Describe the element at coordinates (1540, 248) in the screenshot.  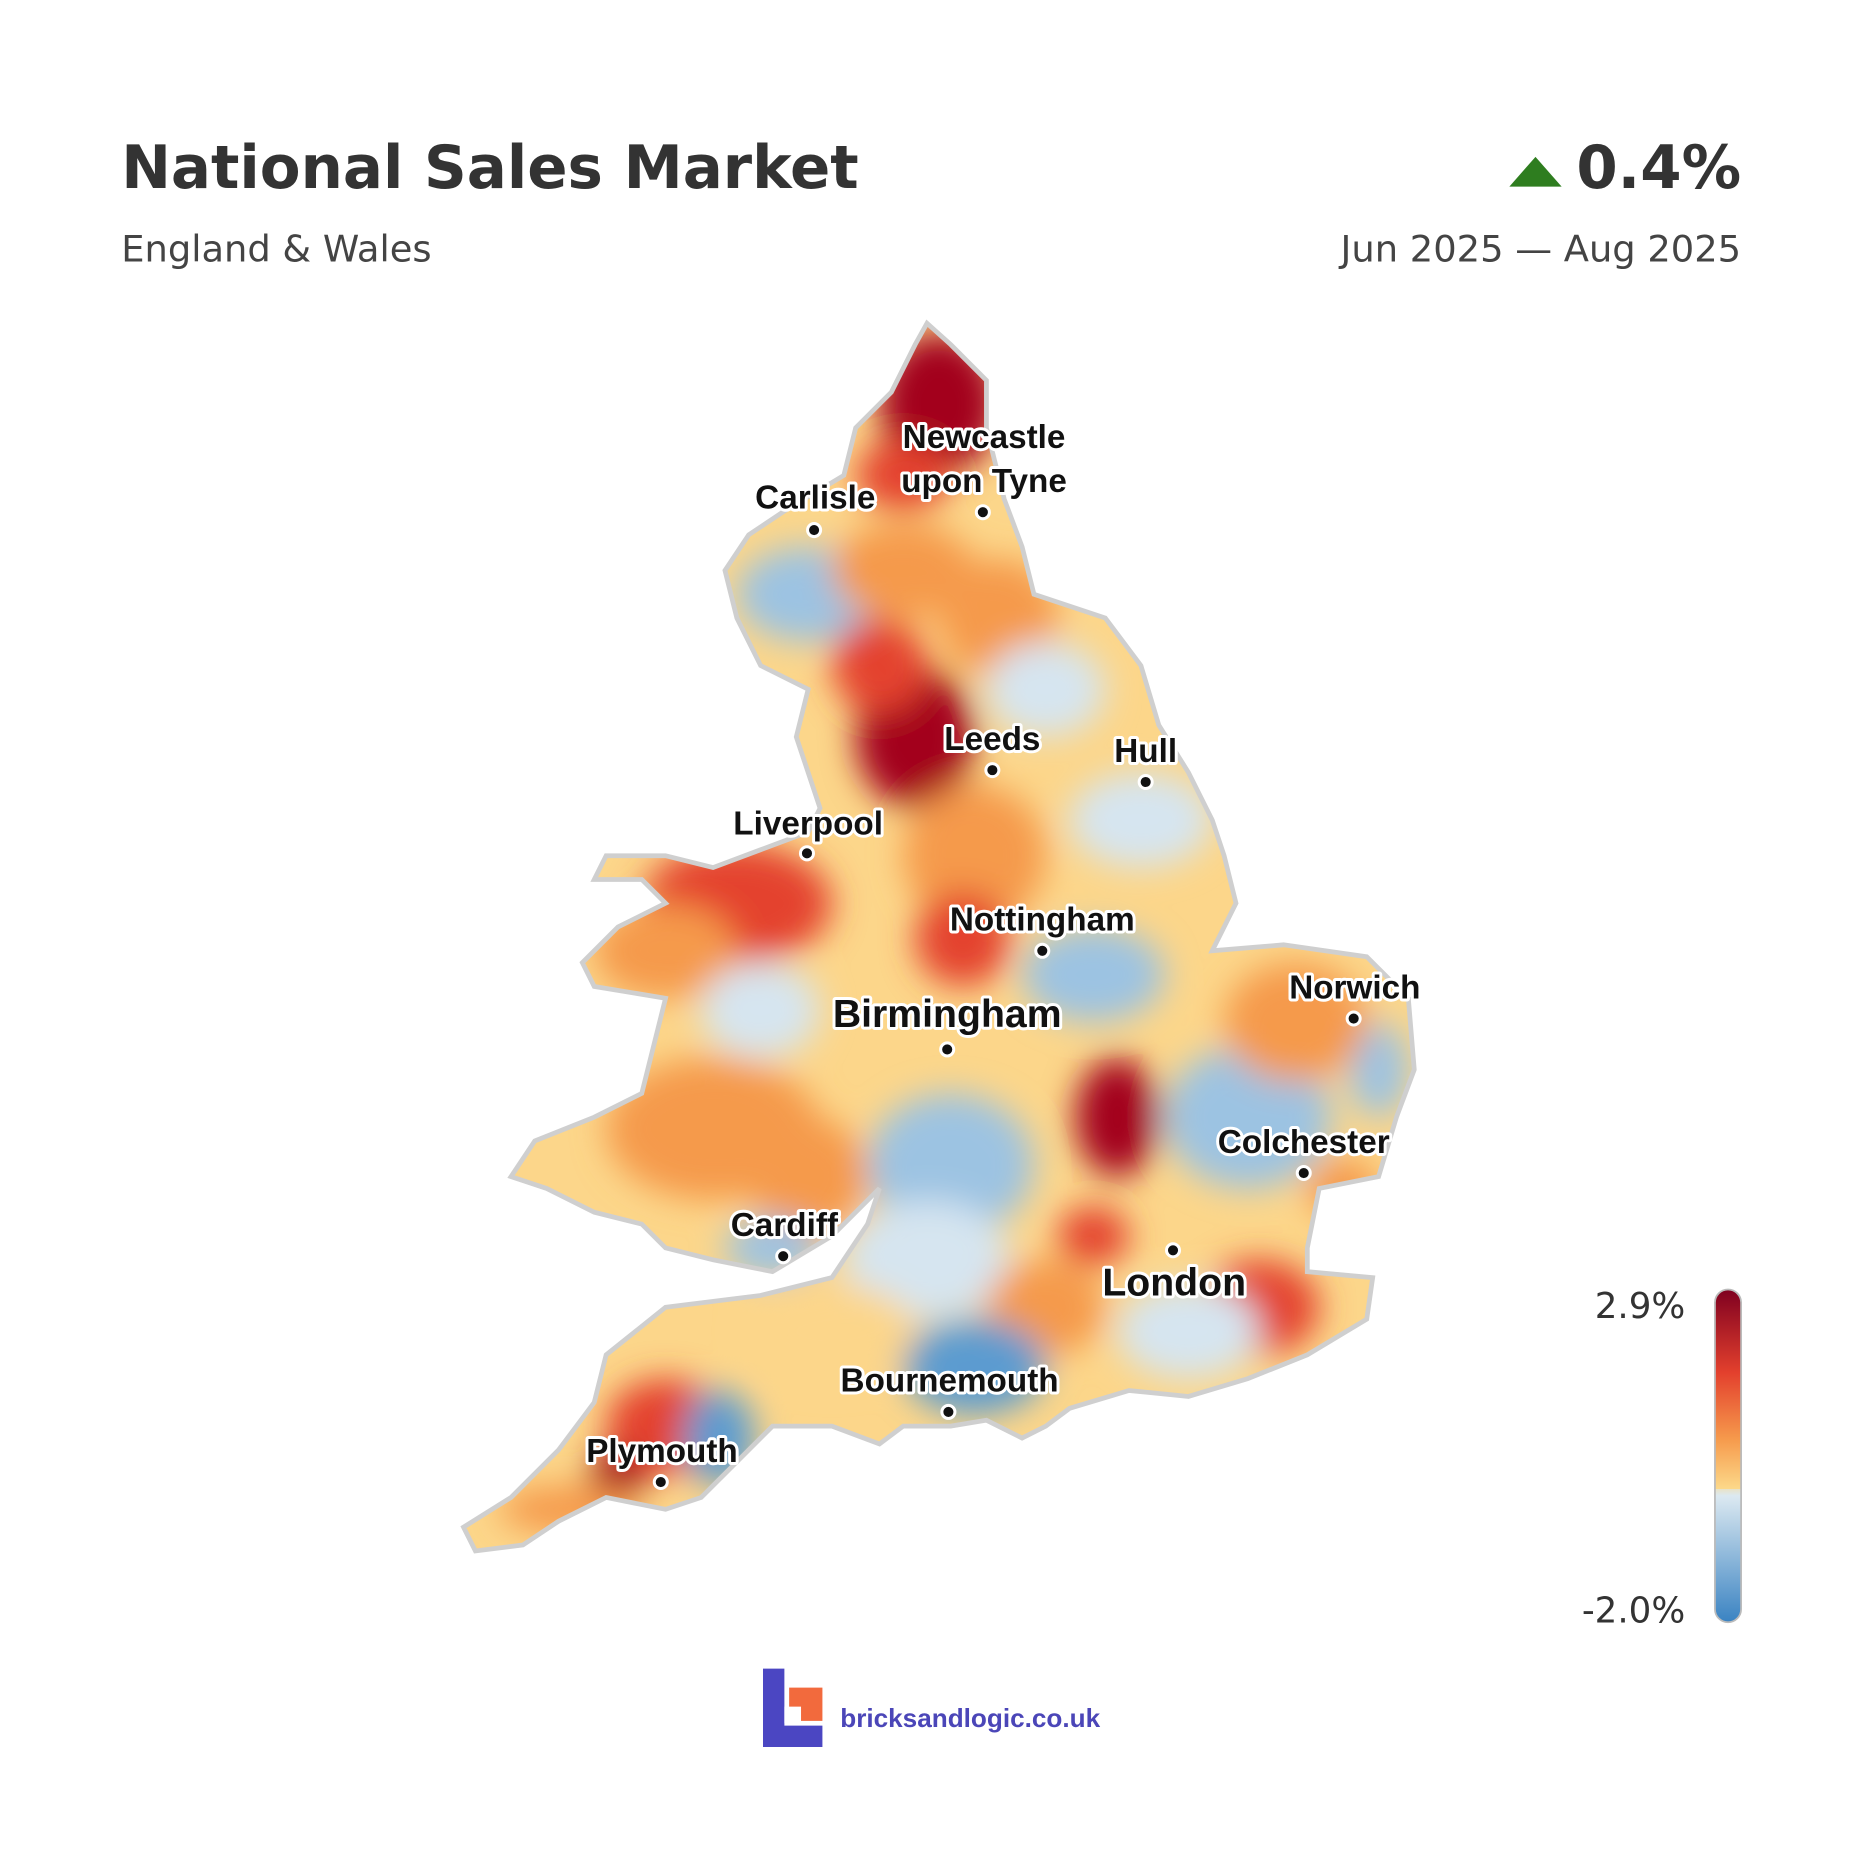
I see `period: Jun 2025 — Aug 2025` at that location.